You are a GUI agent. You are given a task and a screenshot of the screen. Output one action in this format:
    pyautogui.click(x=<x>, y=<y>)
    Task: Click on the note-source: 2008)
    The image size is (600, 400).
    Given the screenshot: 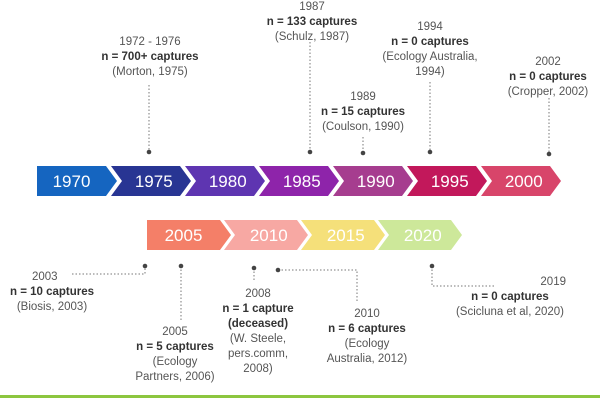 What is the action you would take?
    pyautogui.click(x=258, y=369)
    